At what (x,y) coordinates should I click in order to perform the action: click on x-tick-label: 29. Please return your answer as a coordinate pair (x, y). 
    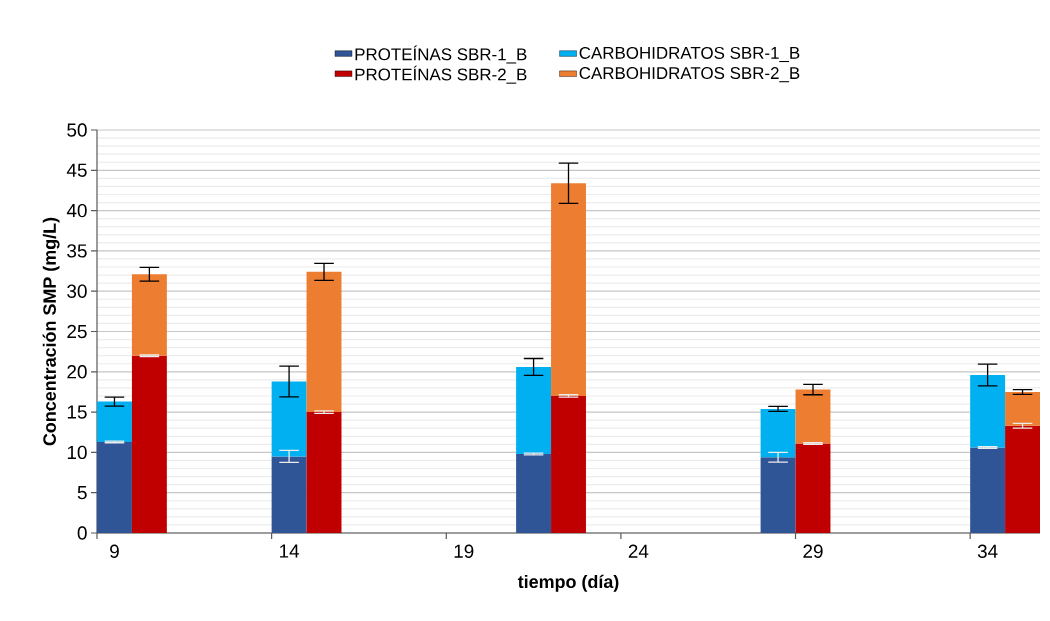
    Looking at the image, I should click on (813, 551).